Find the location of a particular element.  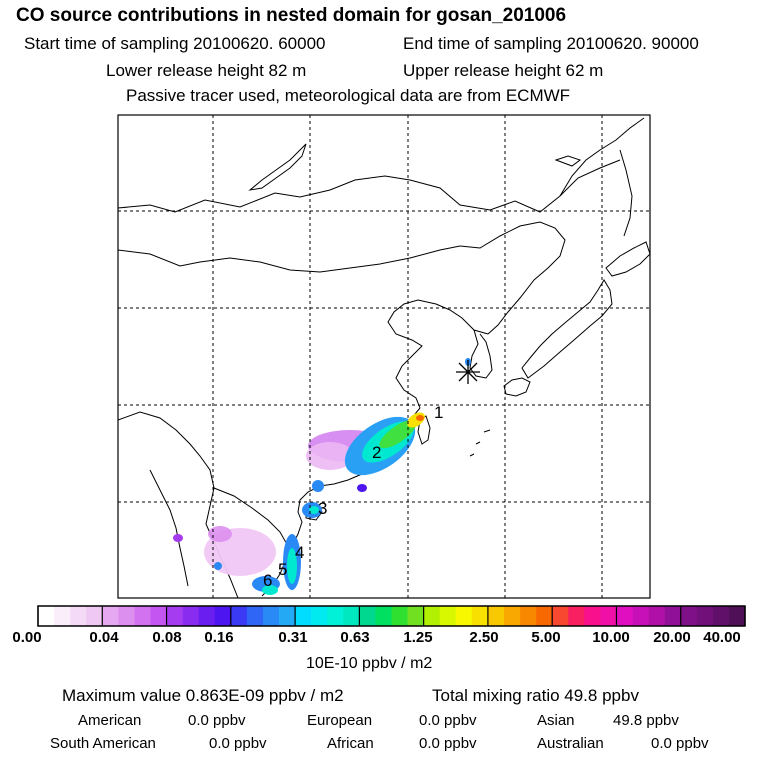

manchuria-border is located at coordinates (512, 278).